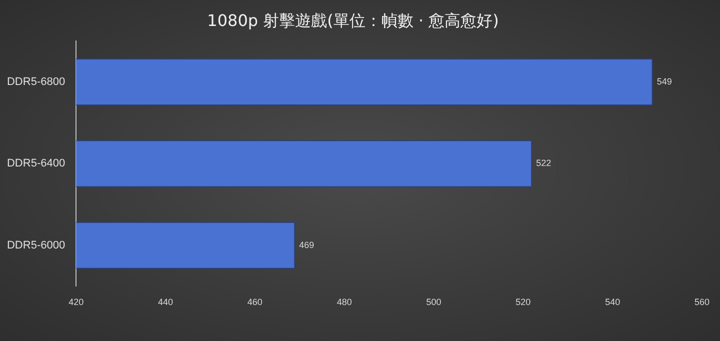  What do you see at coordinates (544, 163) in the screenshot?
I see `data-label: 522` at bounding box center [544, 163].